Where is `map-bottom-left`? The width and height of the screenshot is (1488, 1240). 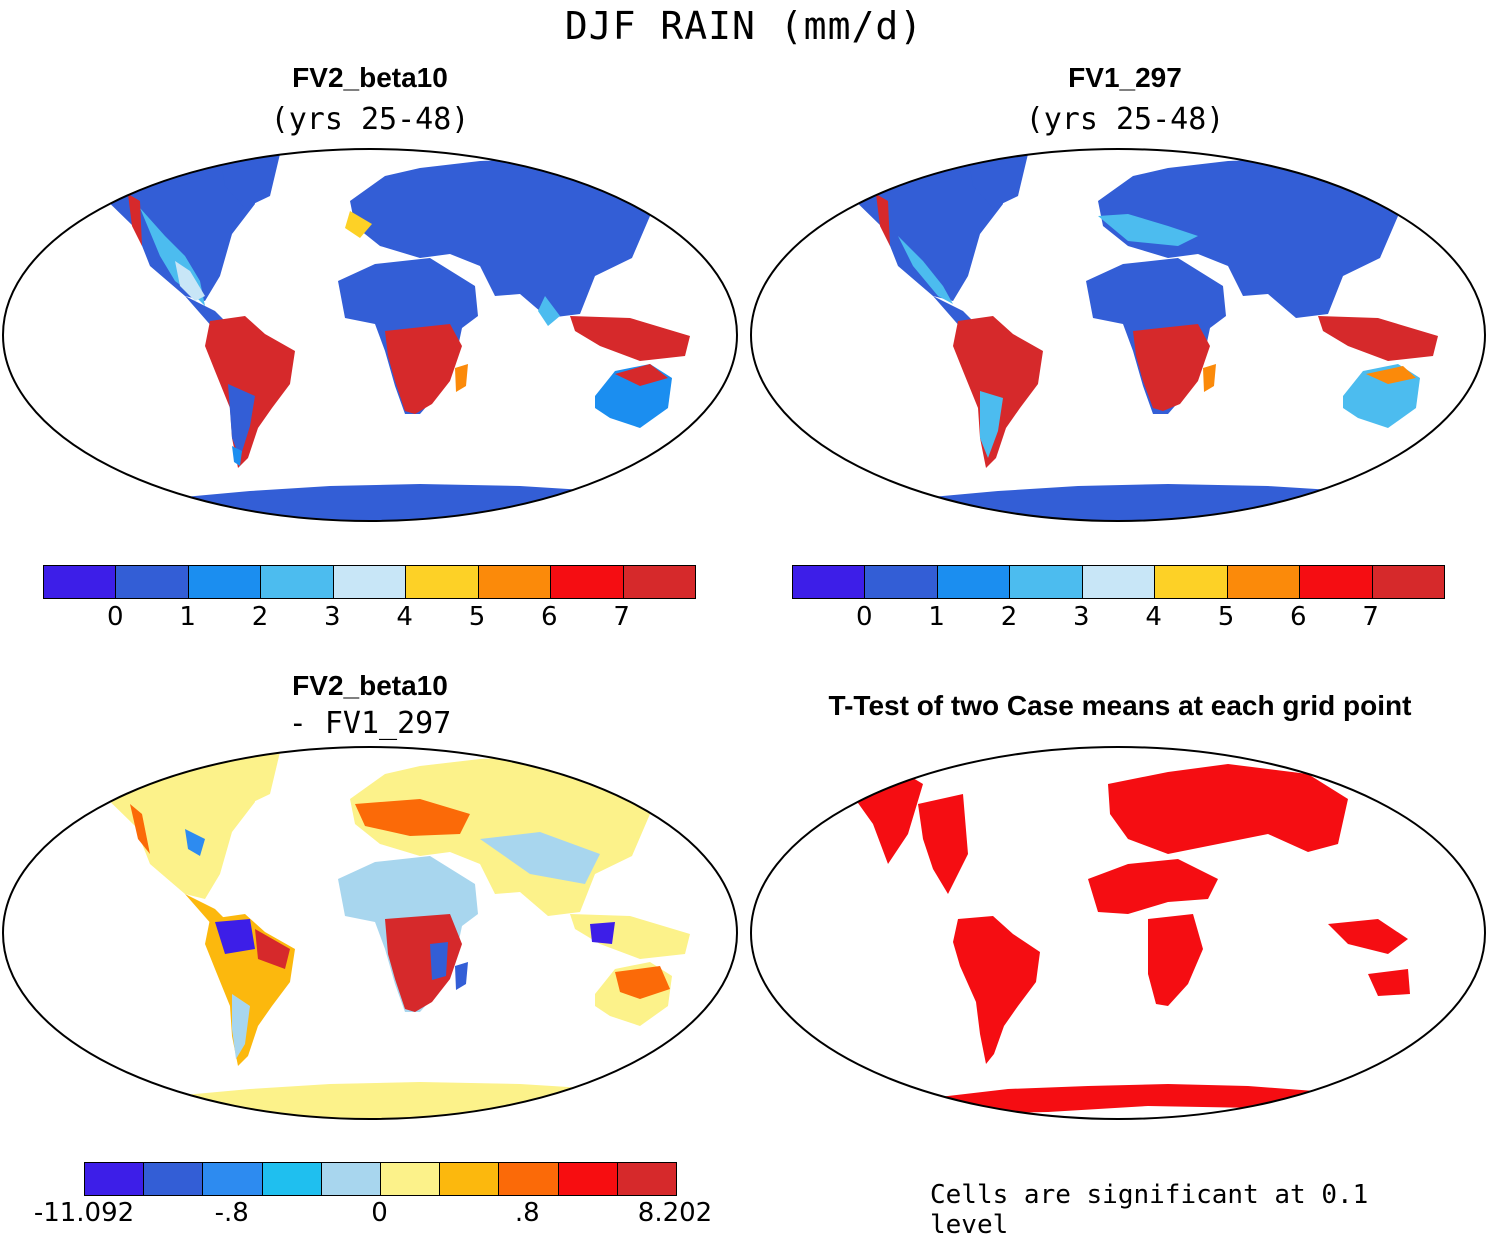 map-bottom-left is located at coordinates (370, 933).